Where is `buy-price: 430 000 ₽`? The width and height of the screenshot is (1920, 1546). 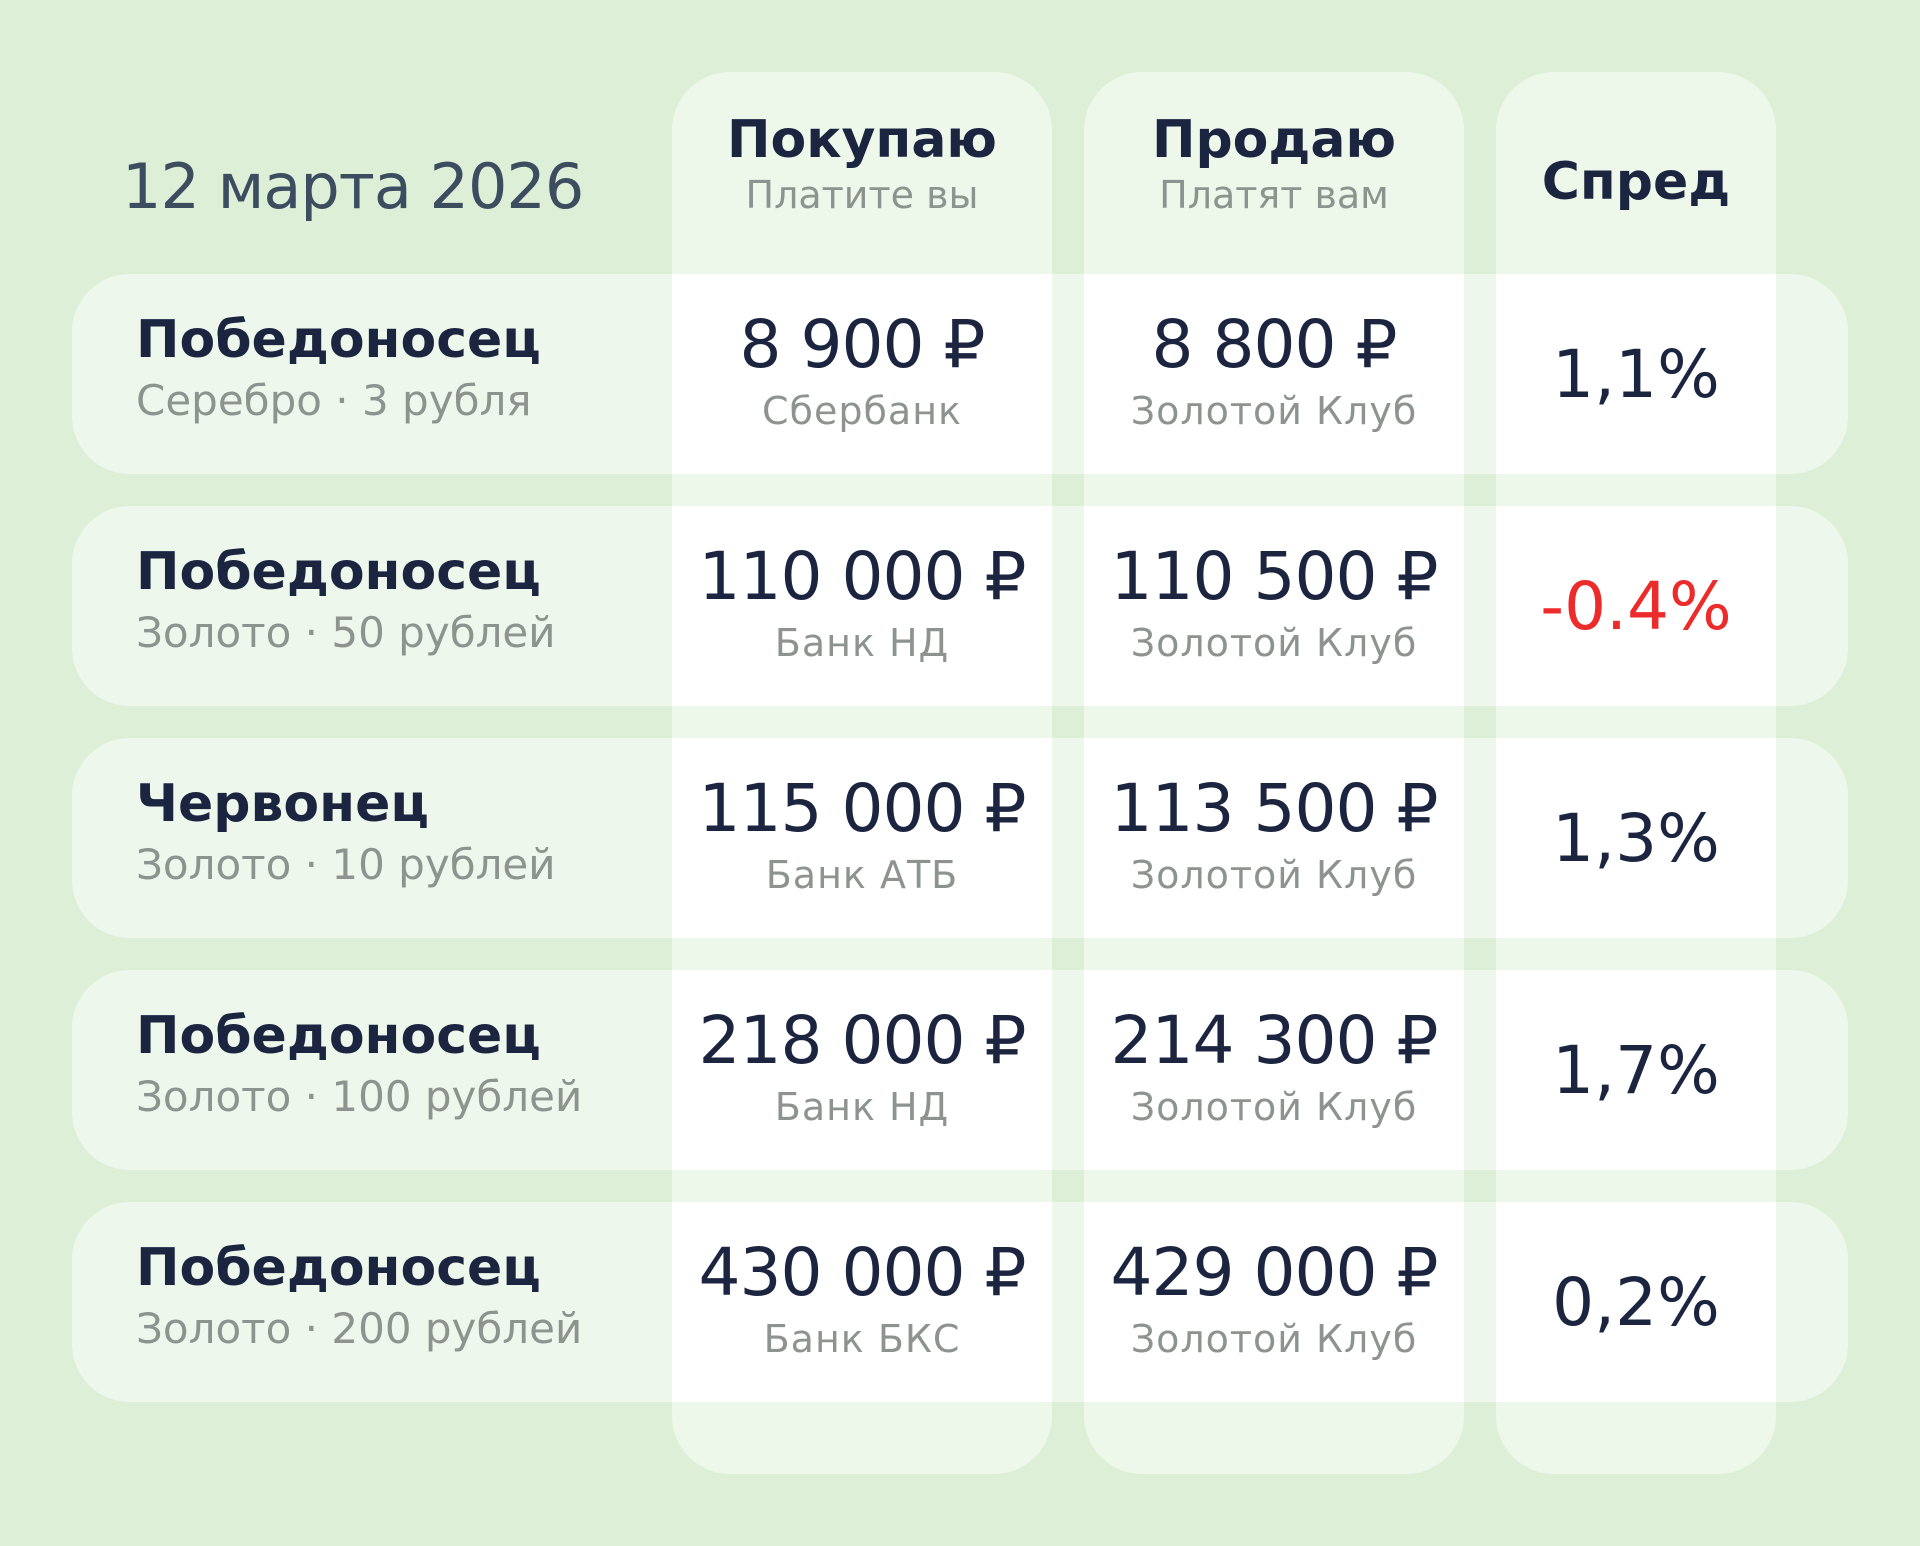 buy-price: 430 000 ₽ is located at coordinates (862, 1272).